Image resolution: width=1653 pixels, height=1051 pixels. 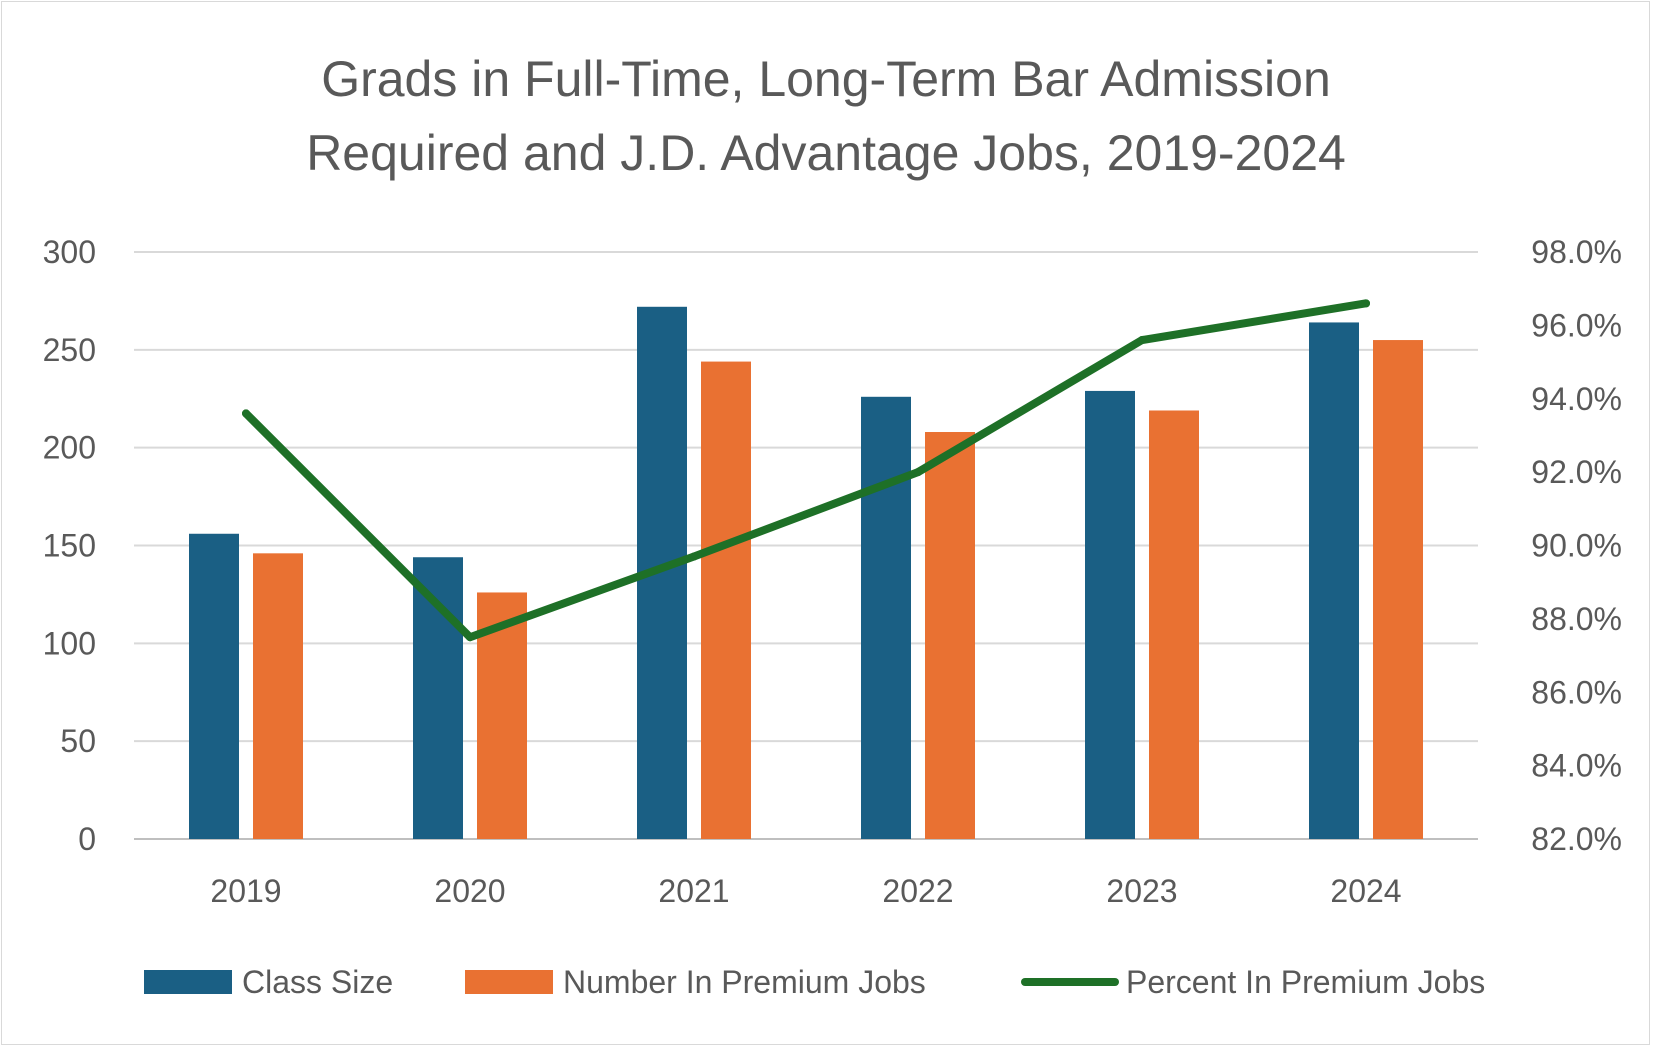 I want to click on left-axis-tick-label: 250, so click(x=69, y=350).